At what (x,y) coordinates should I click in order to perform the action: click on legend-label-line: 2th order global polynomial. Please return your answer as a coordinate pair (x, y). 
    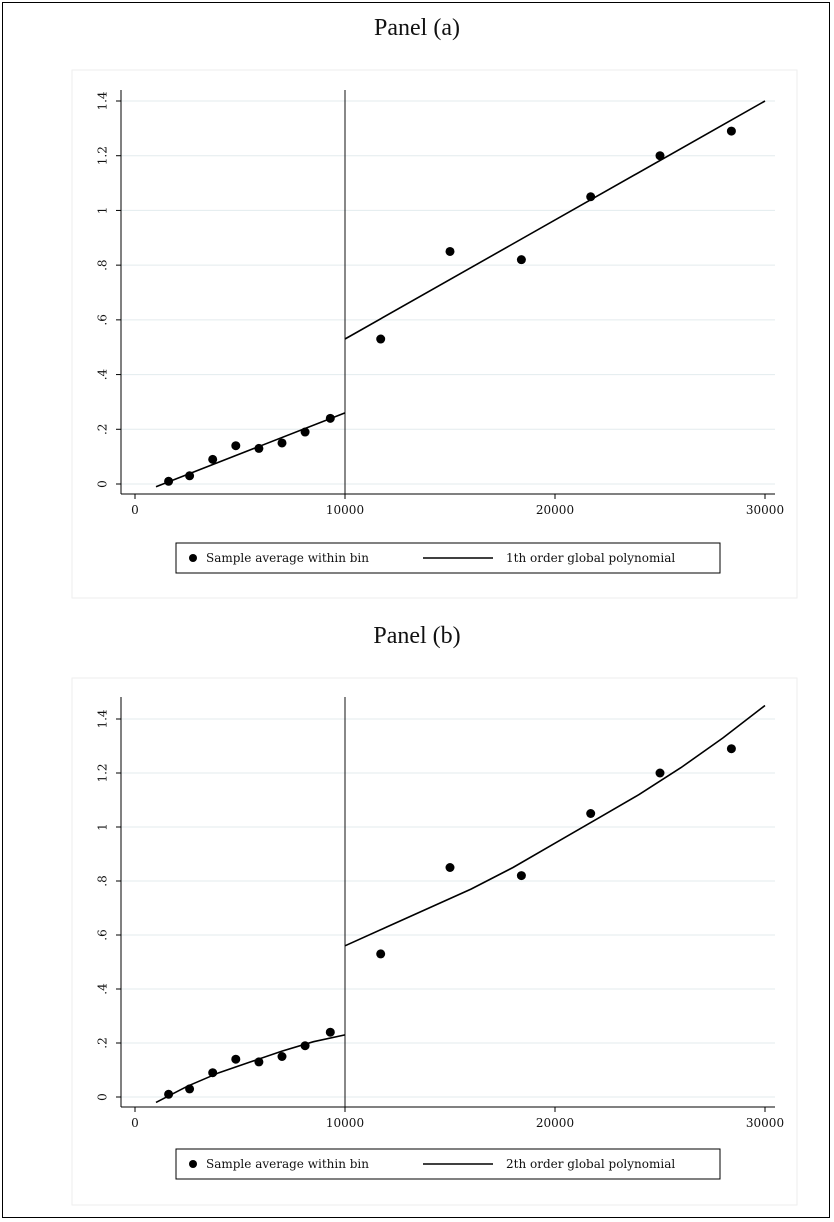
    Looking at the image, I should click on (590, 1164).